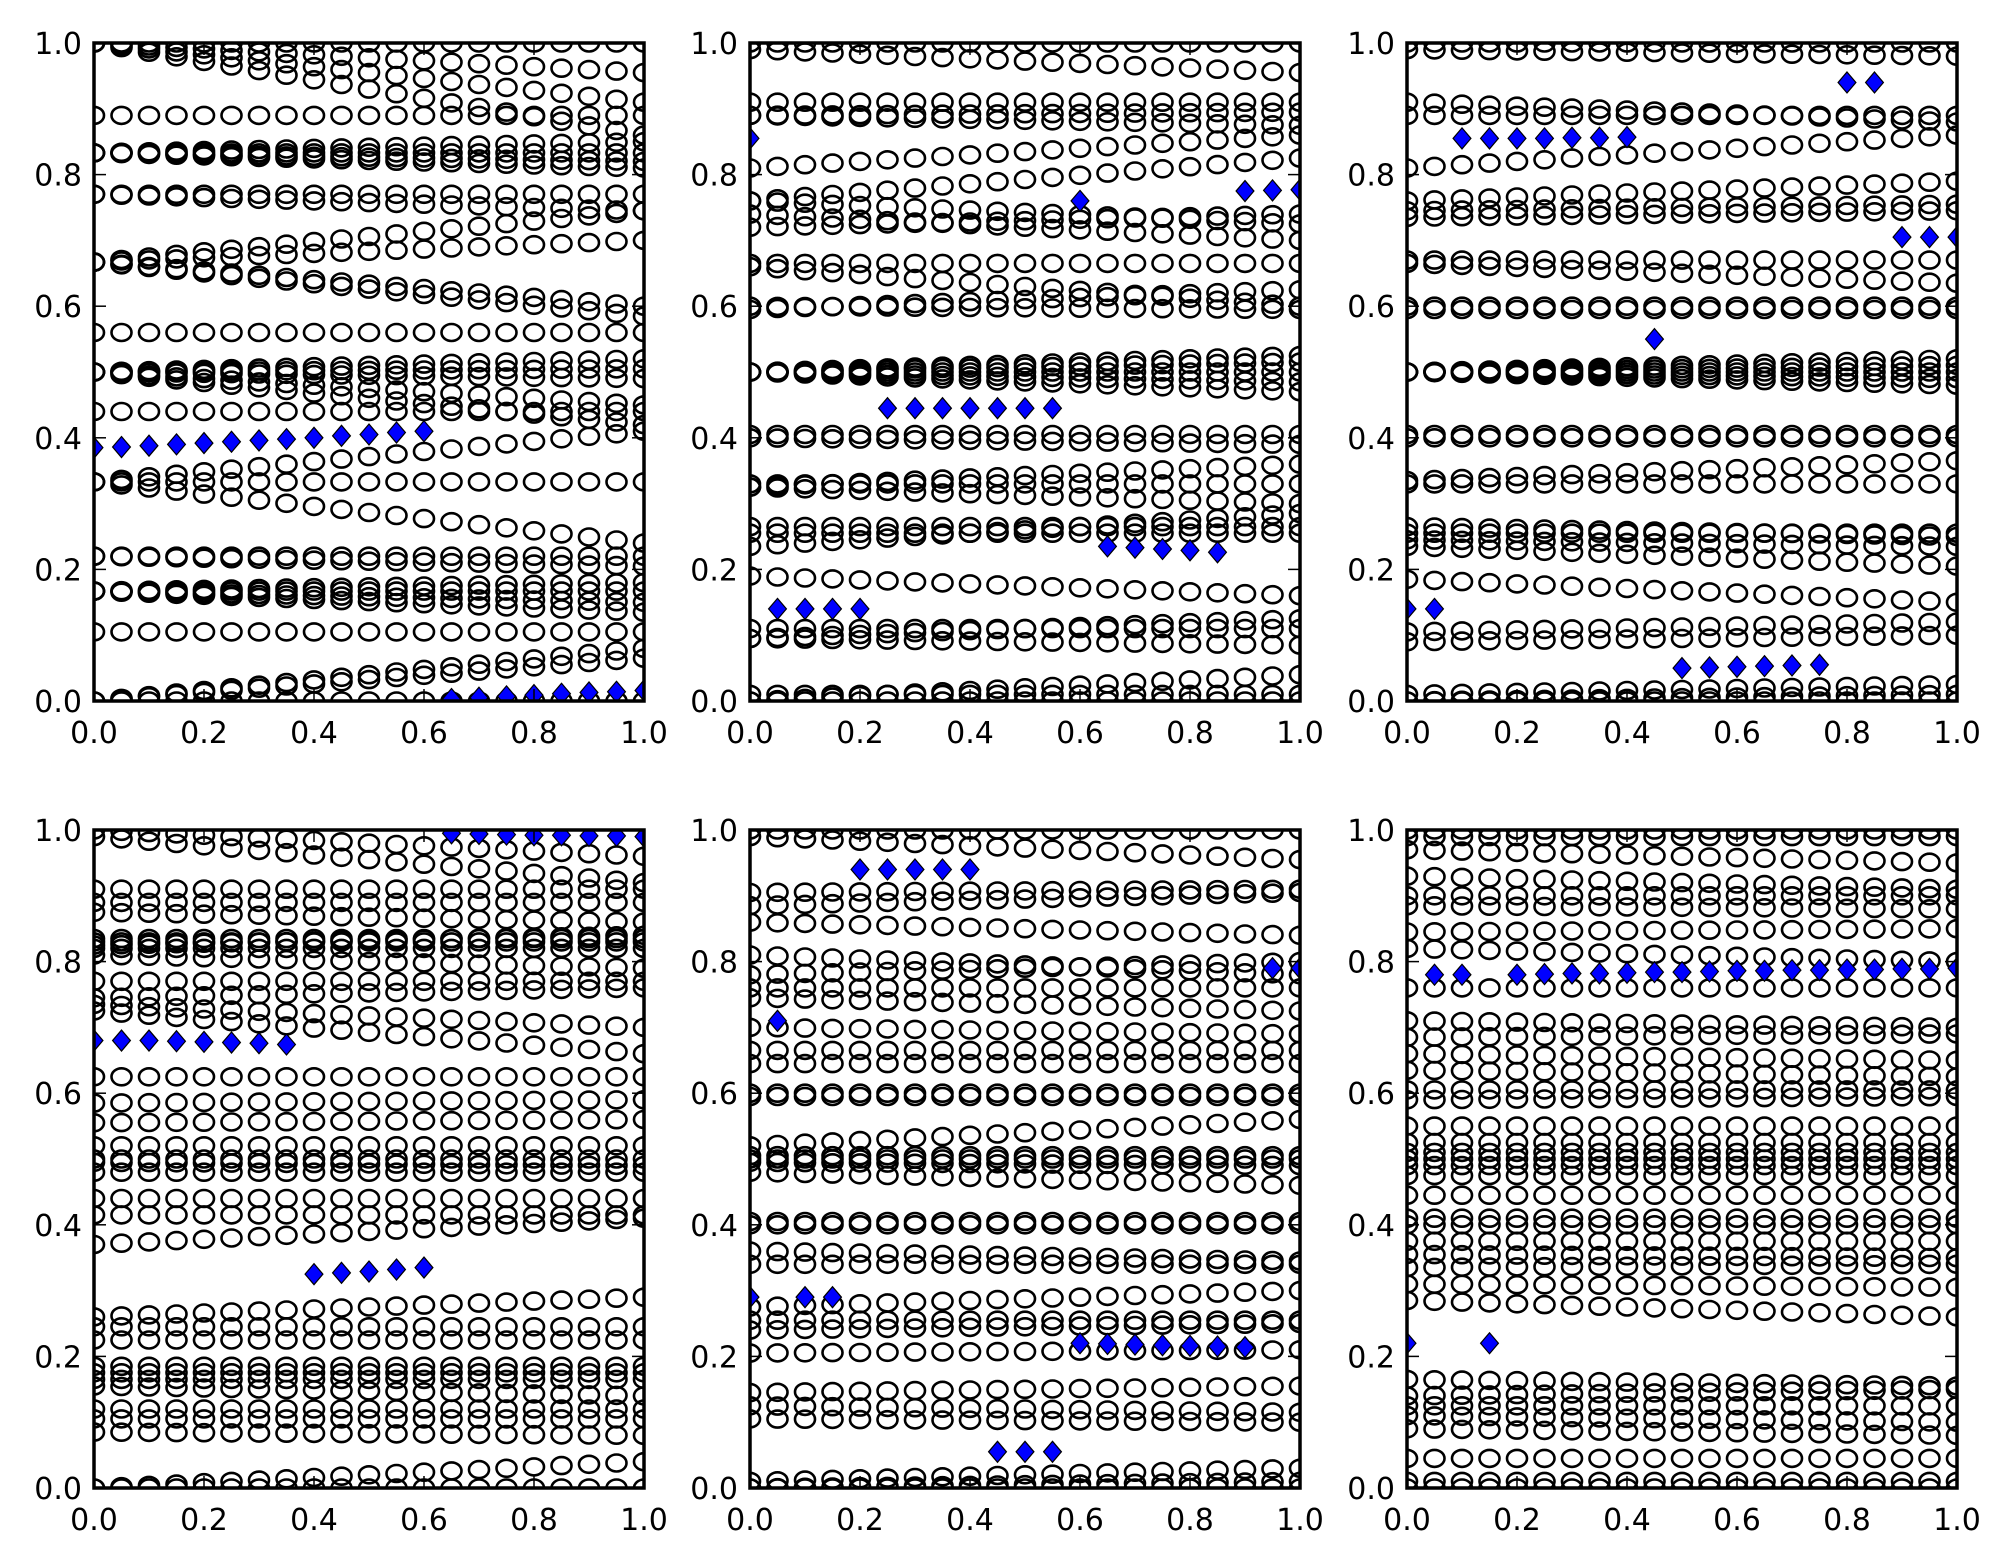 This screenshot has width=2004, height=1565. What do you see at coordinates (1627, 733) in the screenshot?
I see `x-tick-label: 0.4` at bounding box center [1627, 733].